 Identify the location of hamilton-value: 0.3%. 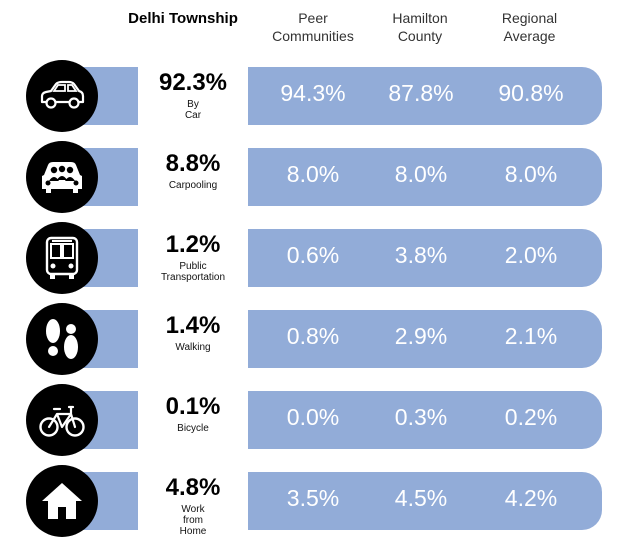
(421, 417).